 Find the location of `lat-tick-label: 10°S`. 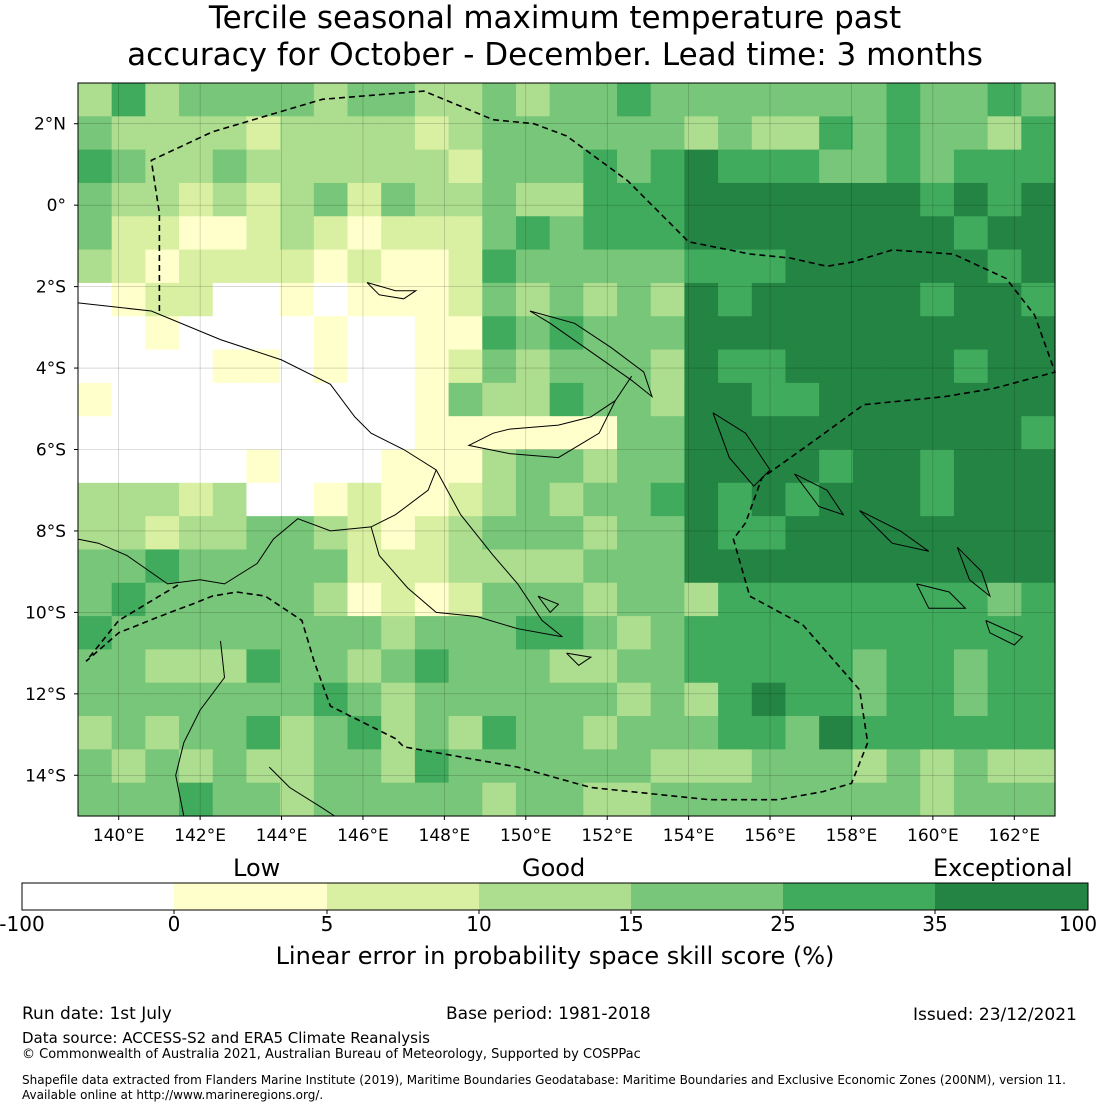

lat-tick-label: 10°S is located at coordinates (45, 613).